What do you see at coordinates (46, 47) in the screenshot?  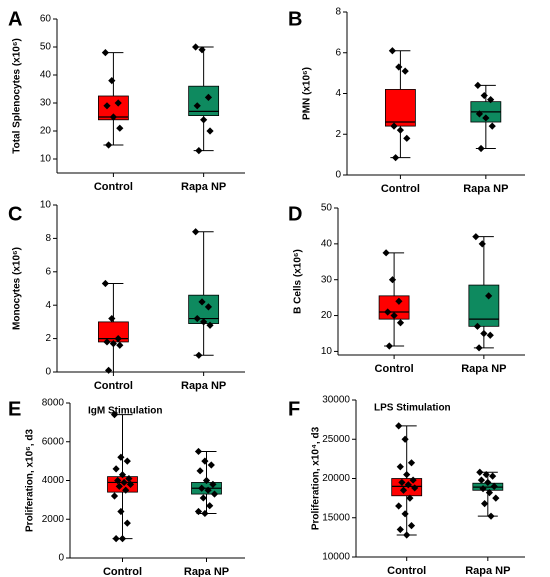 I see `y-tick-label: 50` at bounding box center [46, 47].